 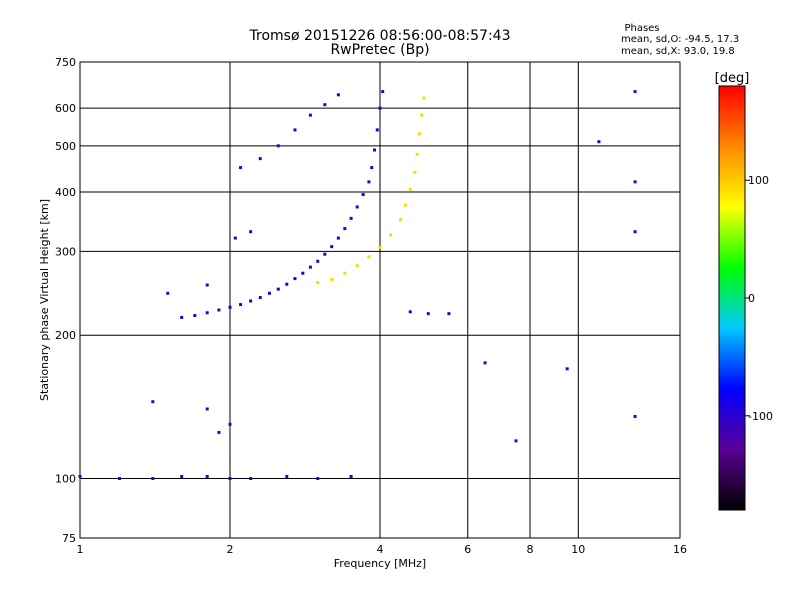 I want to click on x-tick-label: 1, so click(x=80, y=549).